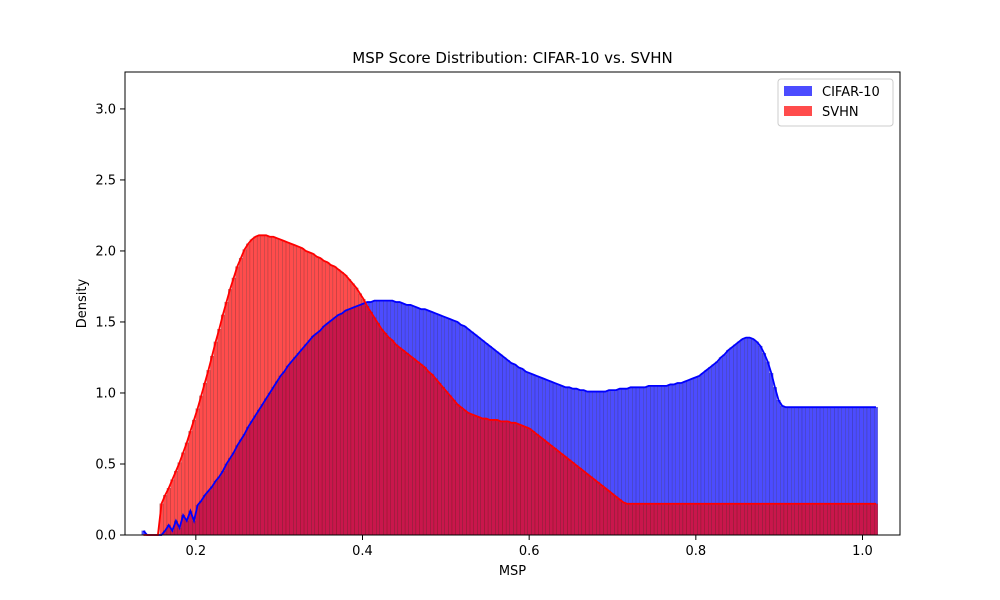 This screenshot has width=1000, height=600. What do you see at coordinates (798, 111) in the screenshot?
I see `legend-swatch-svhn` at bounding box center [798, 111].